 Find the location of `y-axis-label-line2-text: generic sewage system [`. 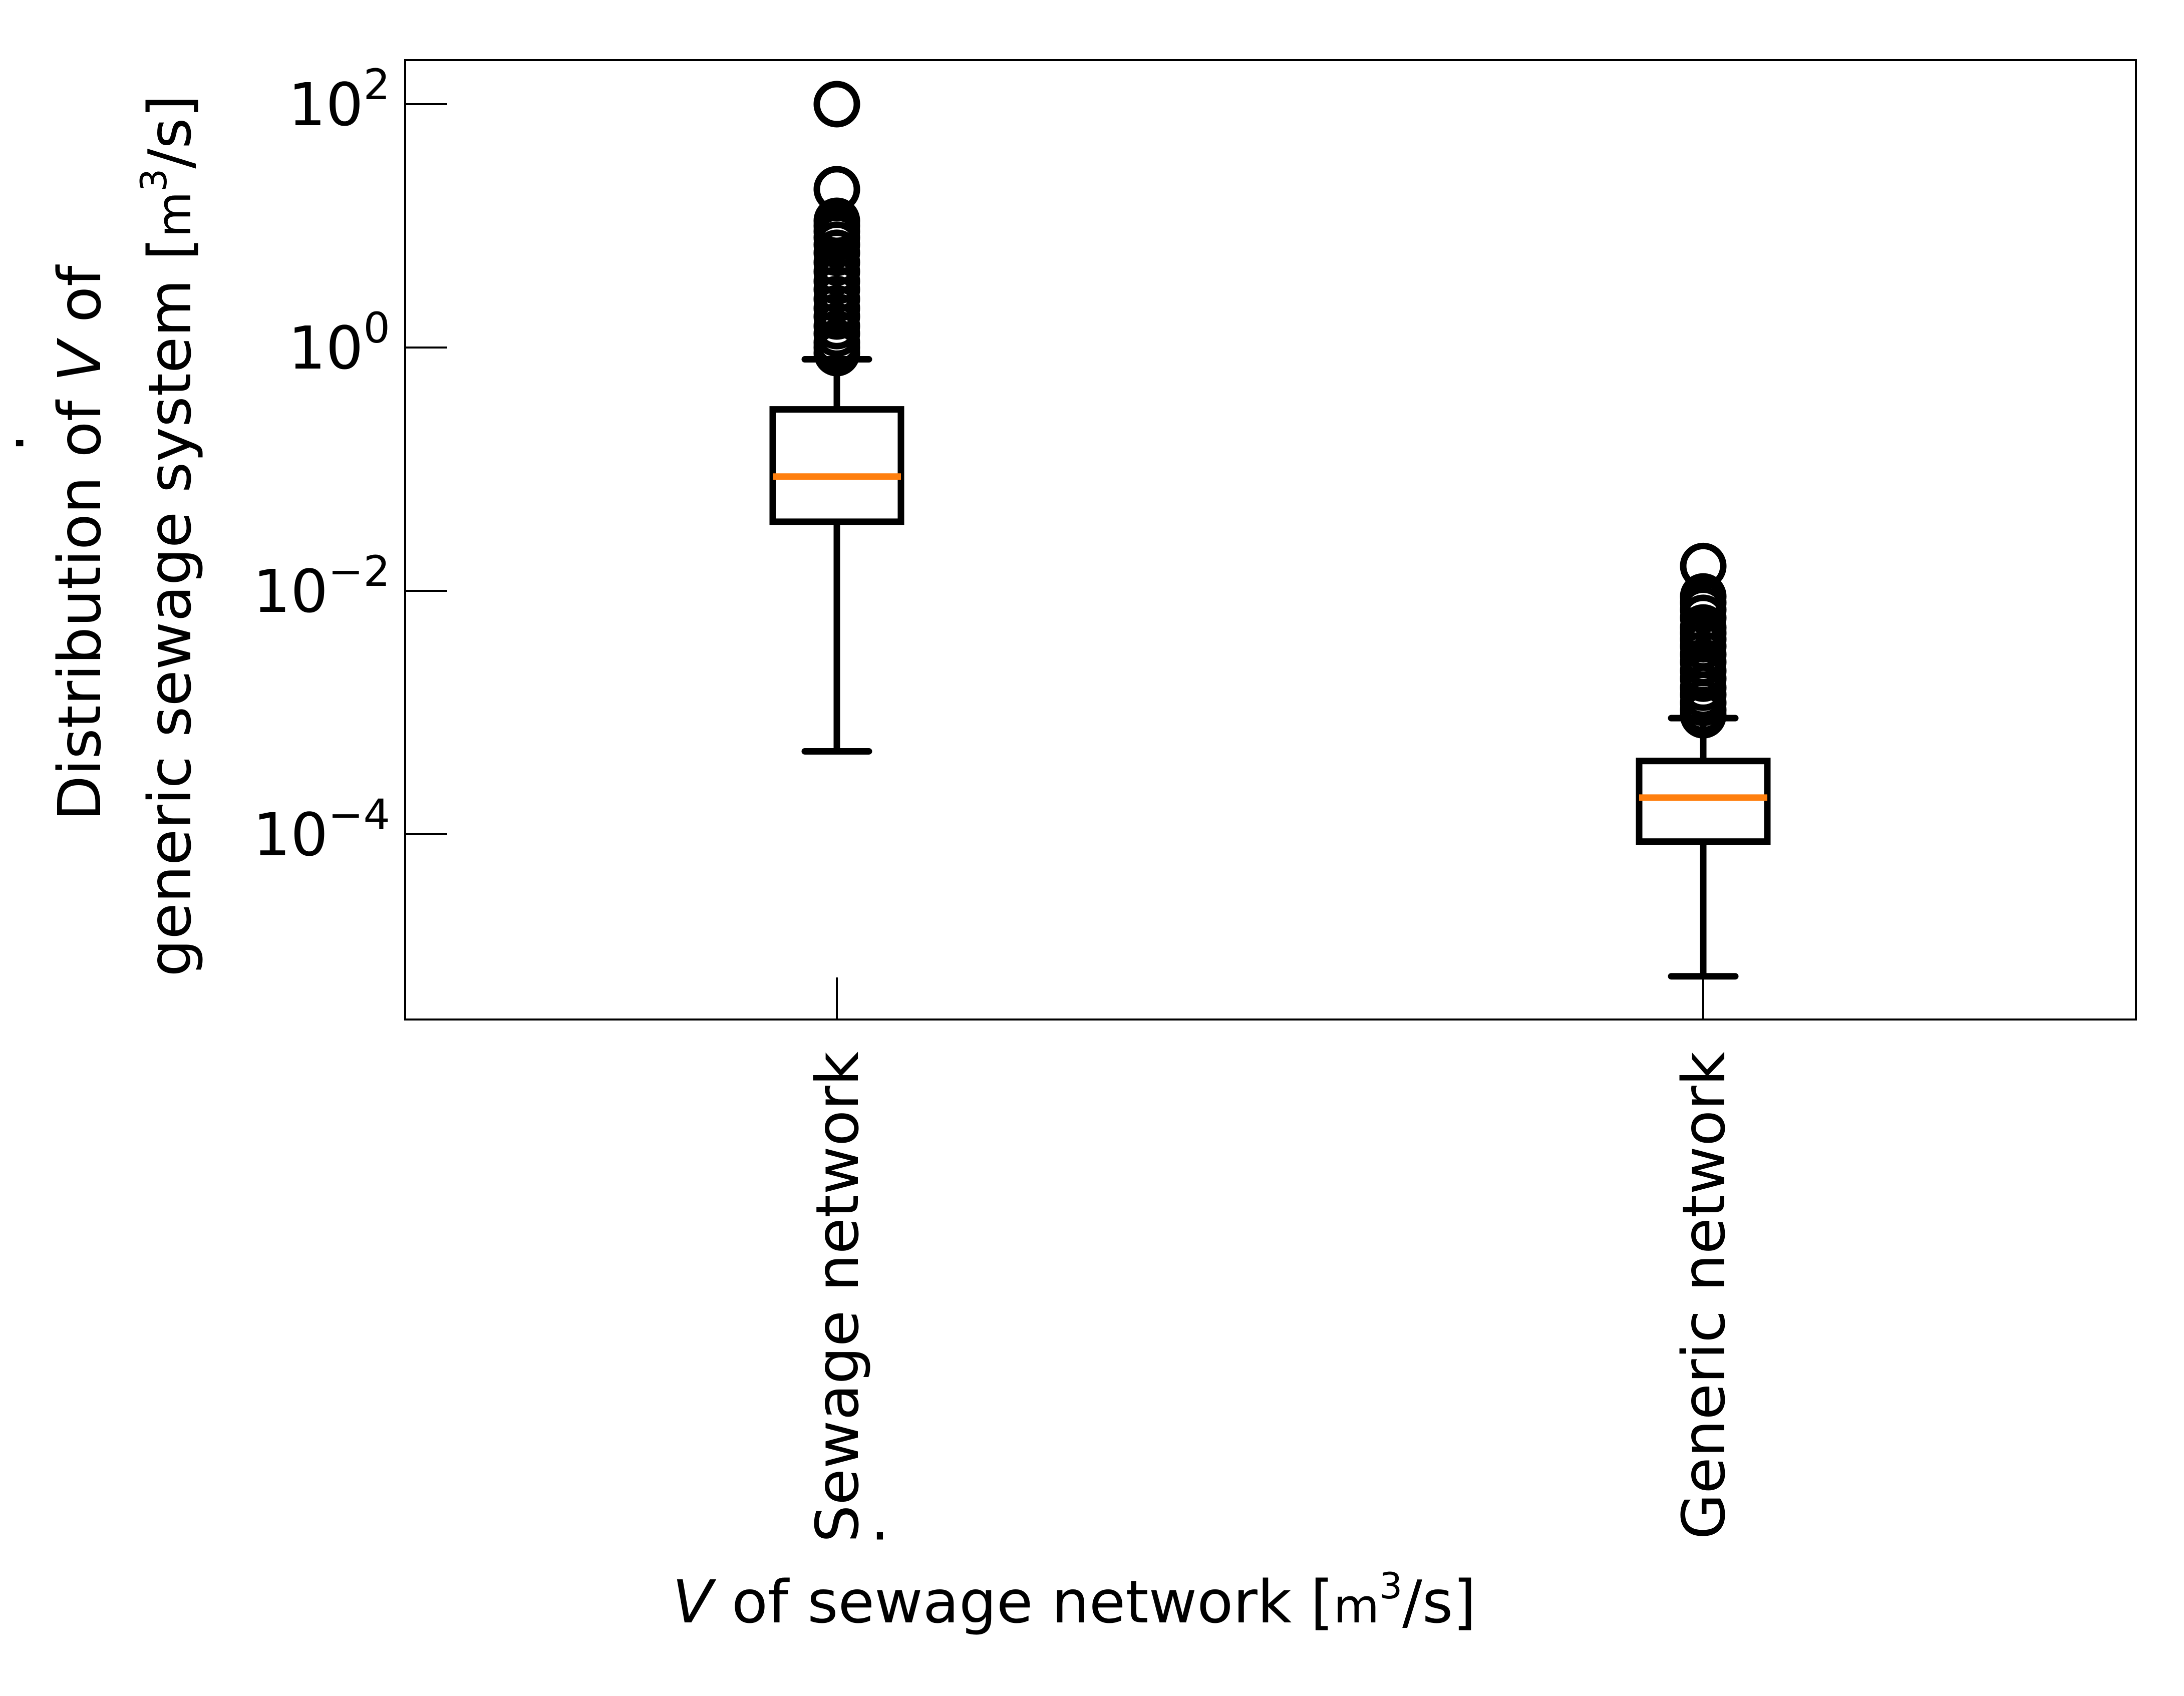

y-axis-label-line2-text: generic sewage system [ is located at coordinates (170, 607).